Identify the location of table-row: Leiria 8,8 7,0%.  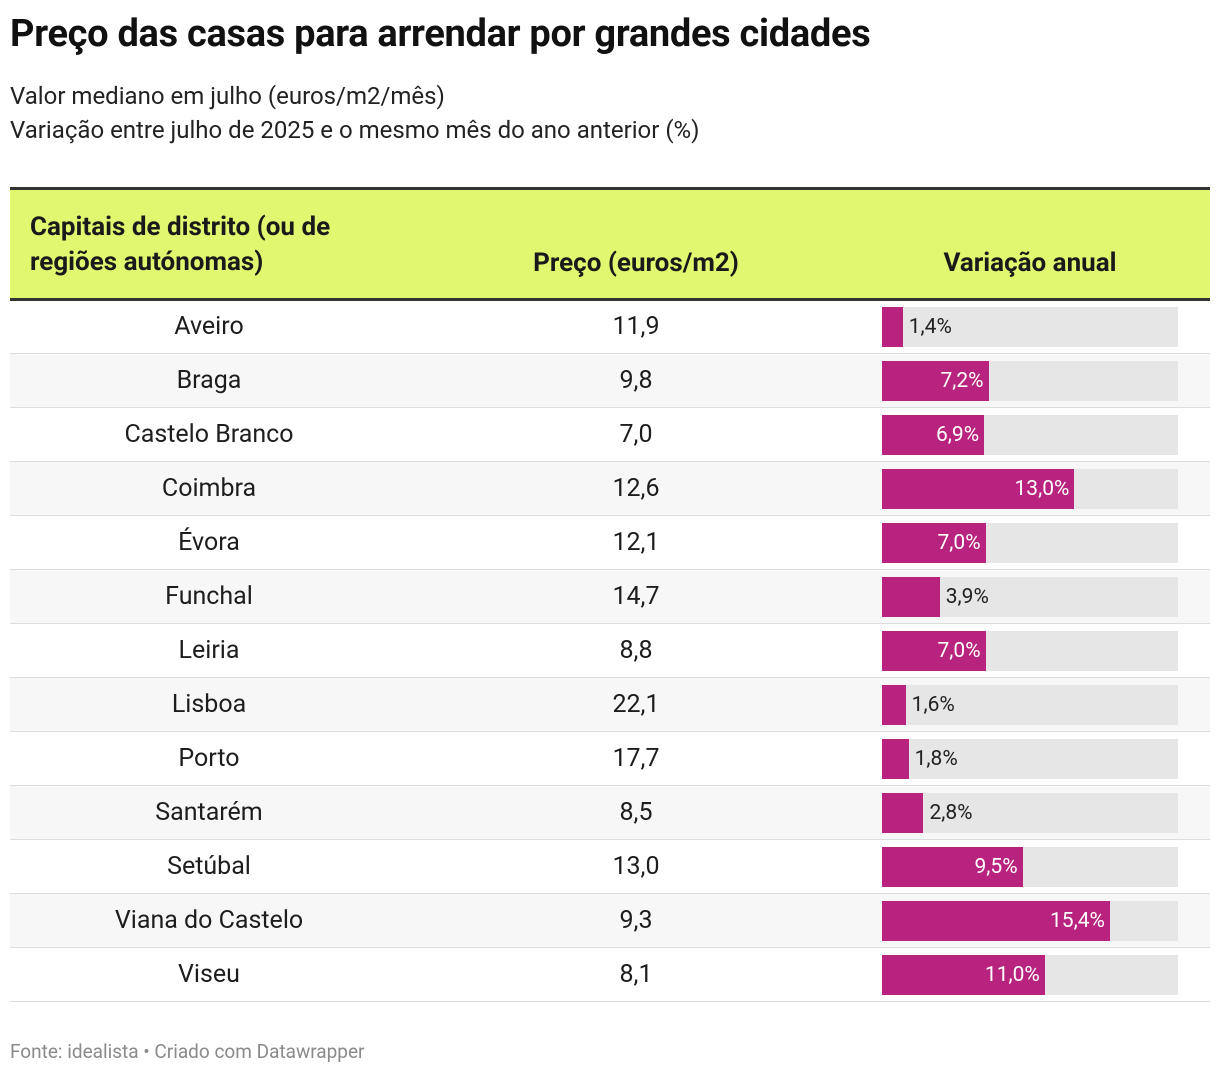
(610, 651).